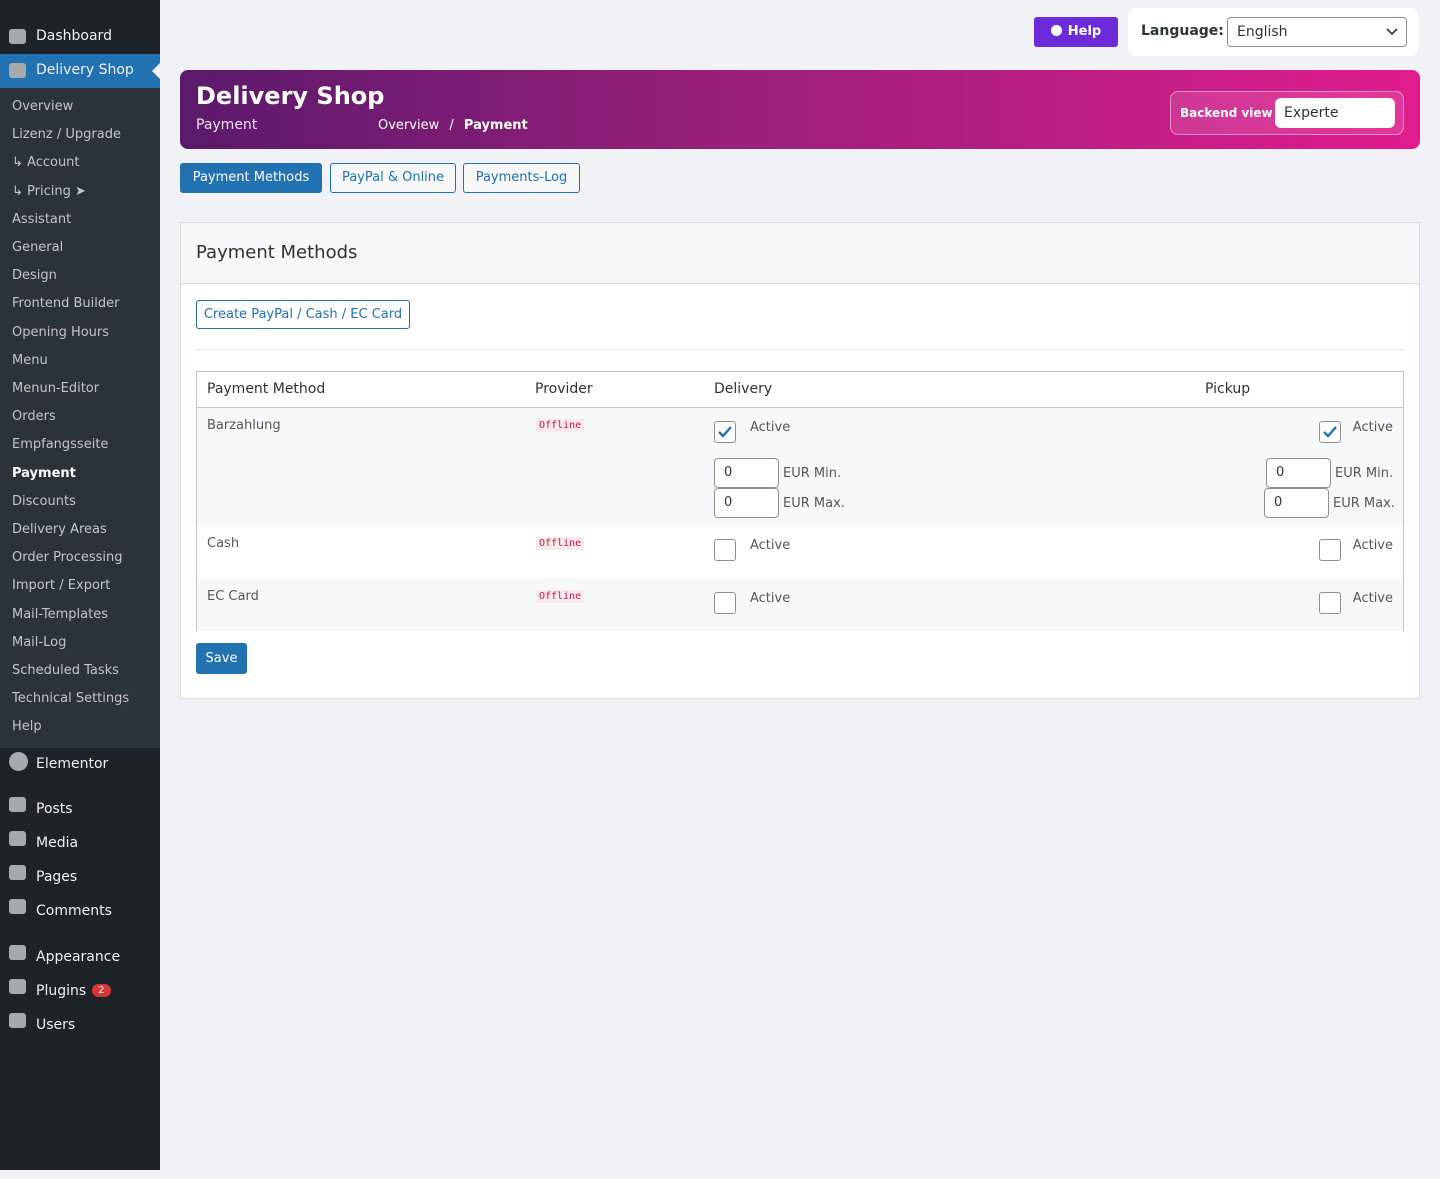 Image resolution: width=1440 pixels, height=1179 pixels. Describe the element at coordinates (66, 135) in the screenshot. I see `submenu-item: Lizenz / Upgrade` at that location.